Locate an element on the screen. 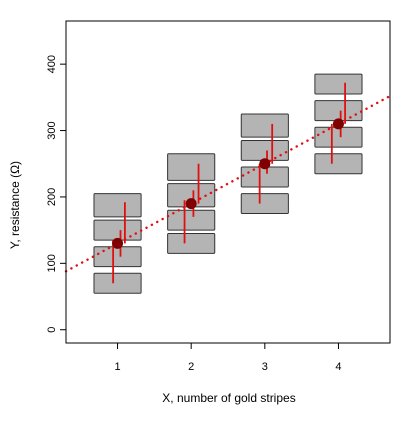 The width and height of the screenshot is (406, 429). y-tick-label: 100 is located at coordinates (52, 263).